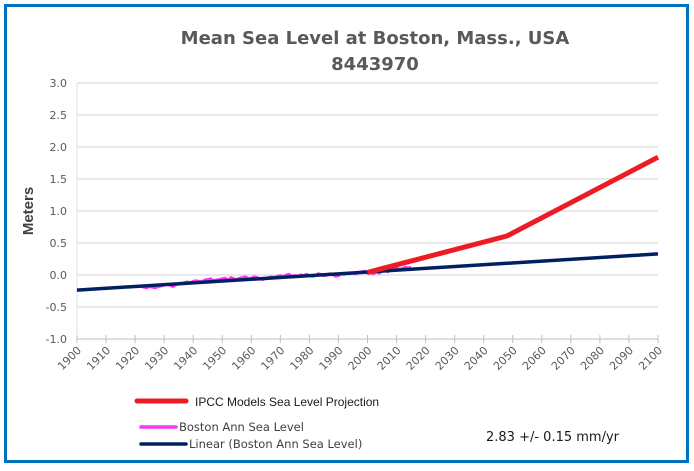 The height and width of the screenshot is (471, 694). Describe the element at coordinates (56, 307) in the screenshot. I see `y-tick-label: -0.5` at that location.